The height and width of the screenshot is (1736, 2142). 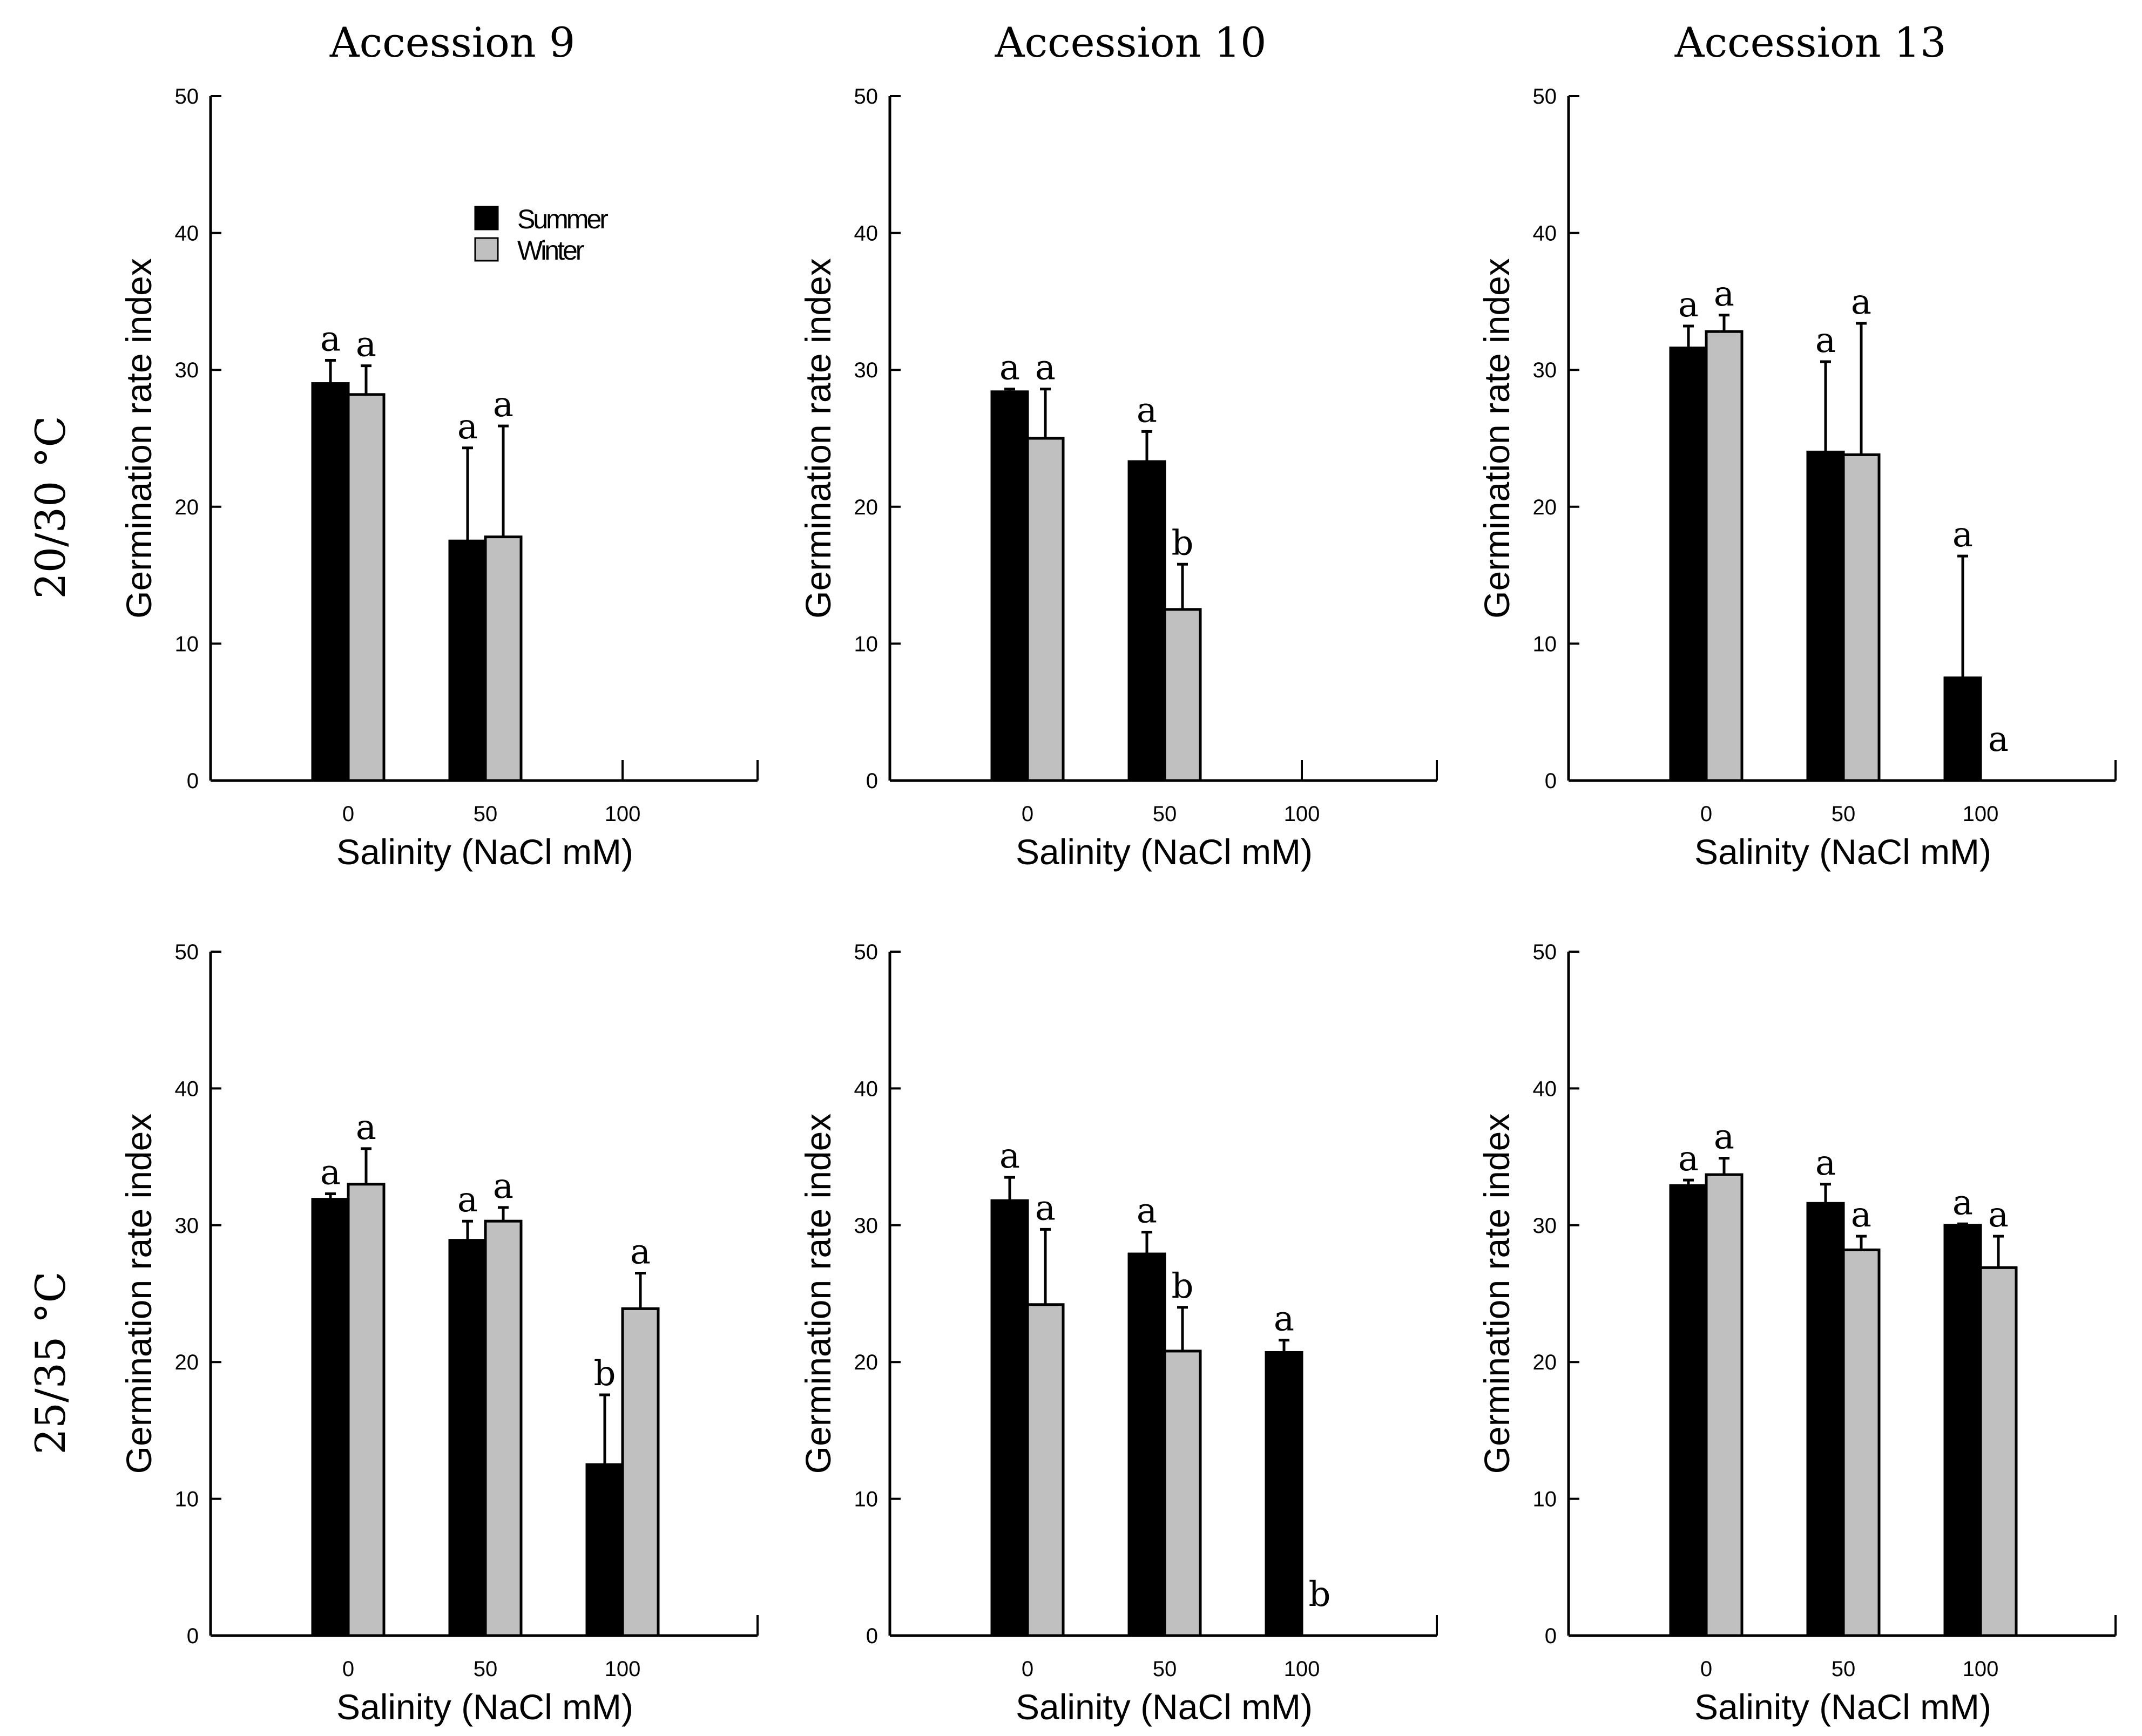 I want to click on legend-label-winter: Winter, so click(x=551, y=250).